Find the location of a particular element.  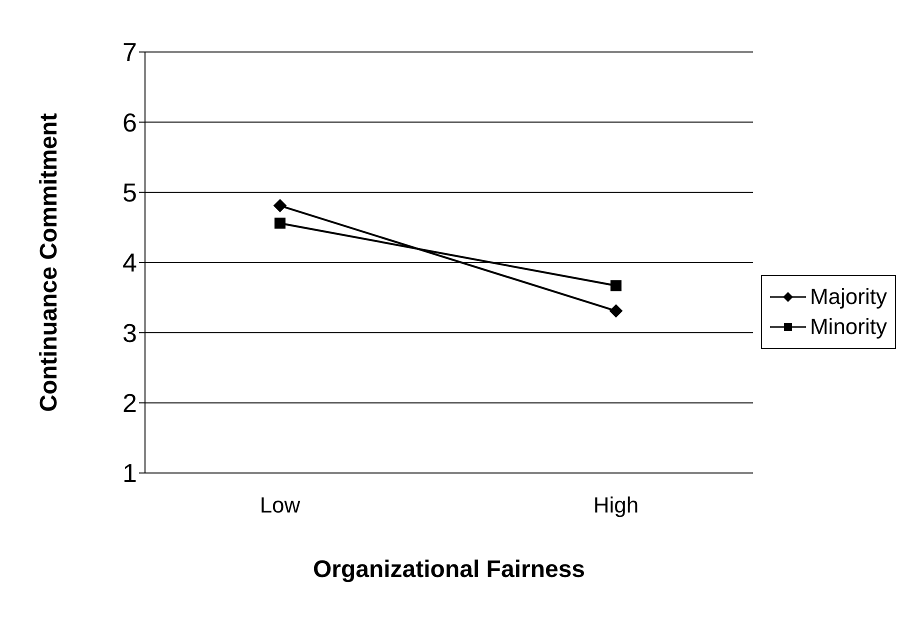

y-tick-label: 1 is located at coordinates (129, 473).